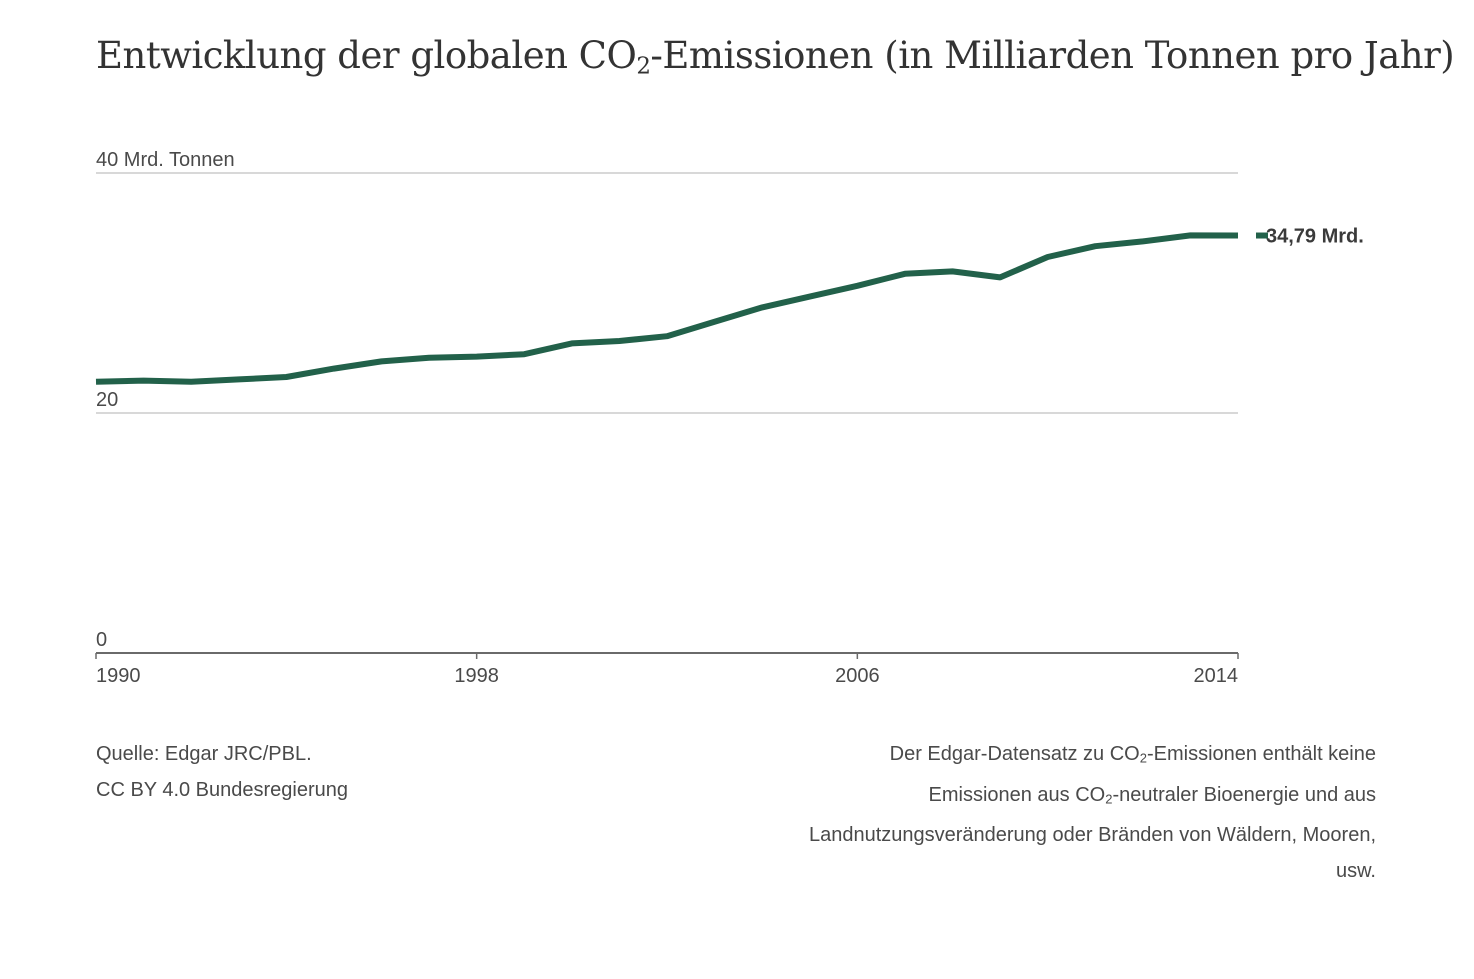 This screenshot has width=1474, height=979. What do you see at coordinates (107, 400) in the screenshot?
I see `y-tick-label: 20` at bounding box center [107, 400].